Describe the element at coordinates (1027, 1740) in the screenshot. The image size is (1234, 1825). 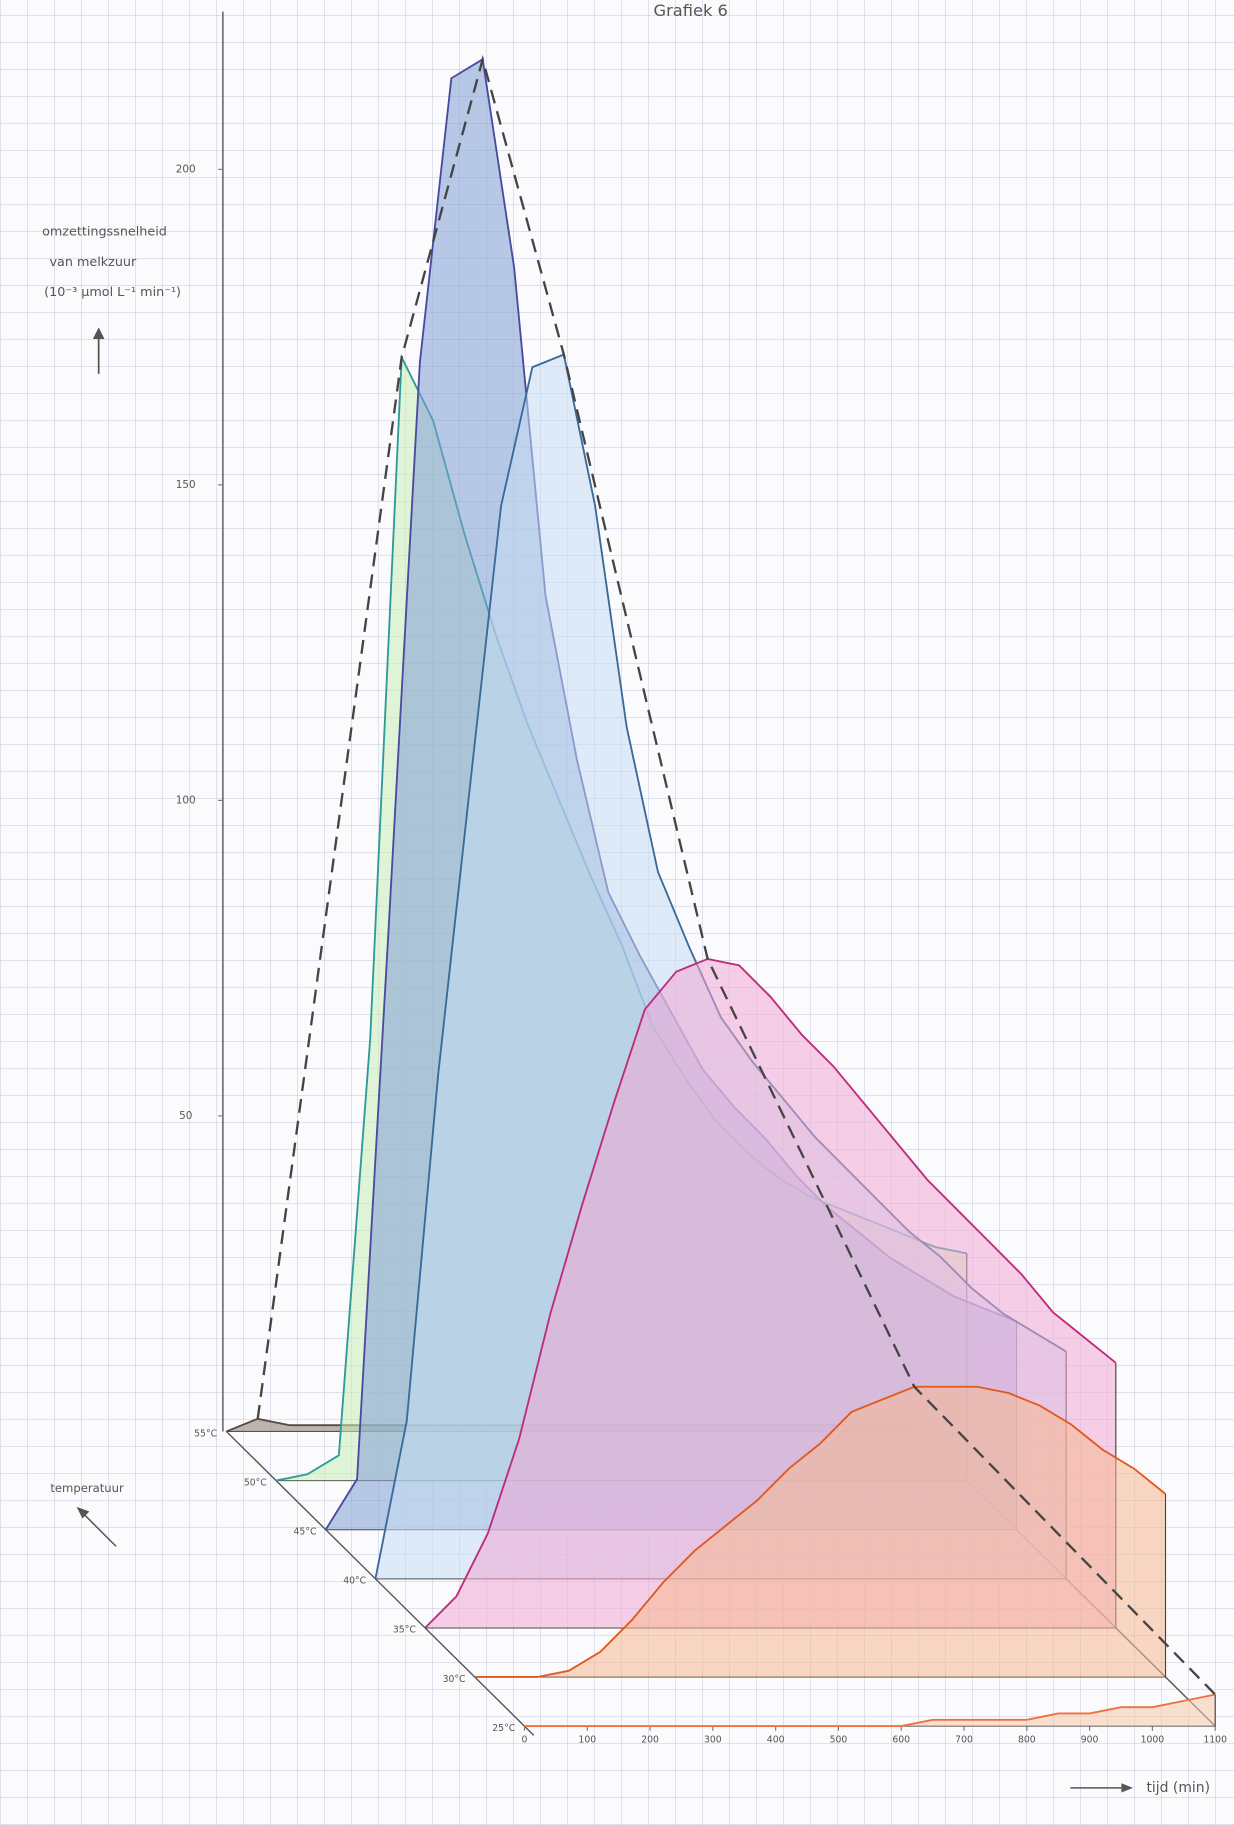
I see `x-tick-label: 800` at that location.